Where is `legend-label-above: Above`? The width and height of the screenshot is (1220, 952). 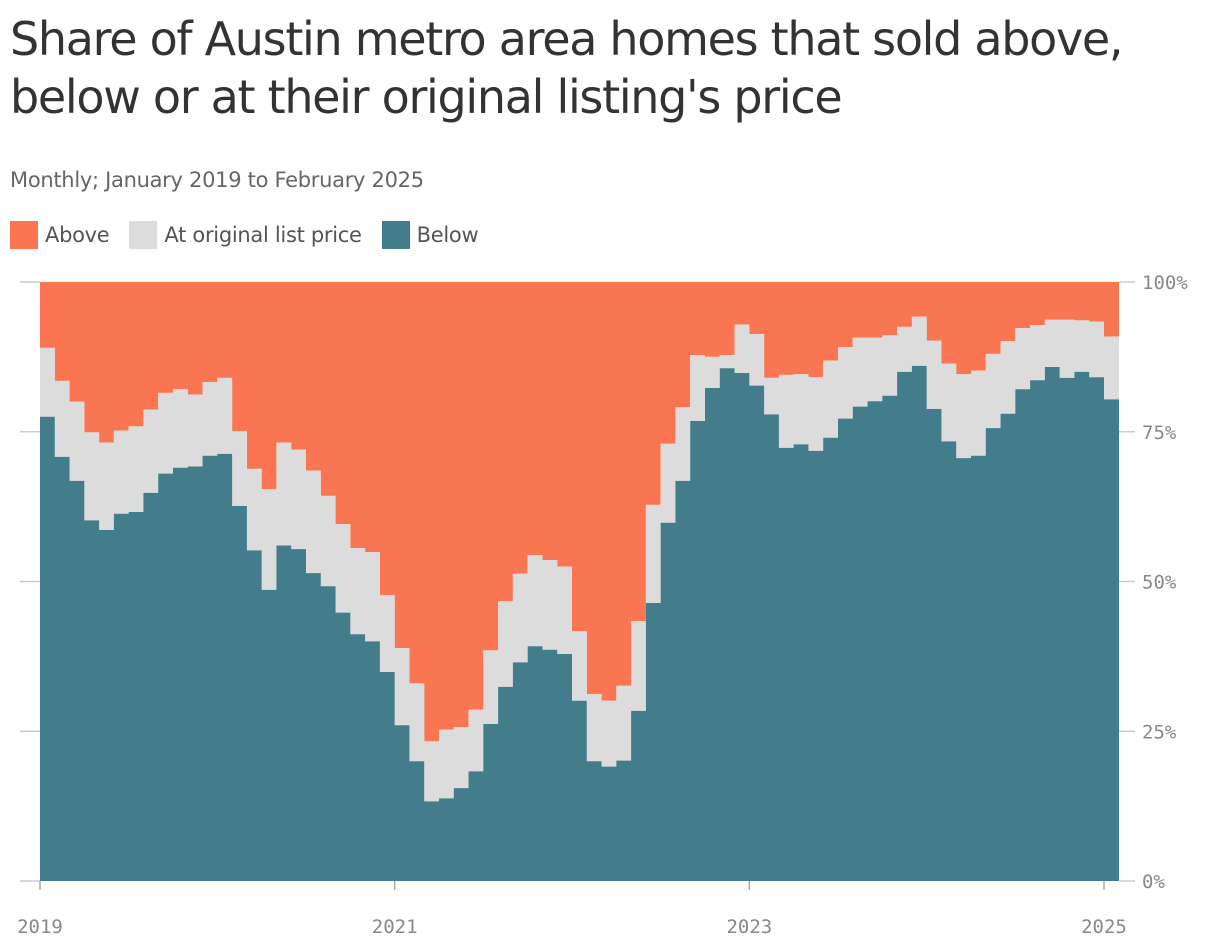 legend-label-above: Above is located at coordinates (77, 235).